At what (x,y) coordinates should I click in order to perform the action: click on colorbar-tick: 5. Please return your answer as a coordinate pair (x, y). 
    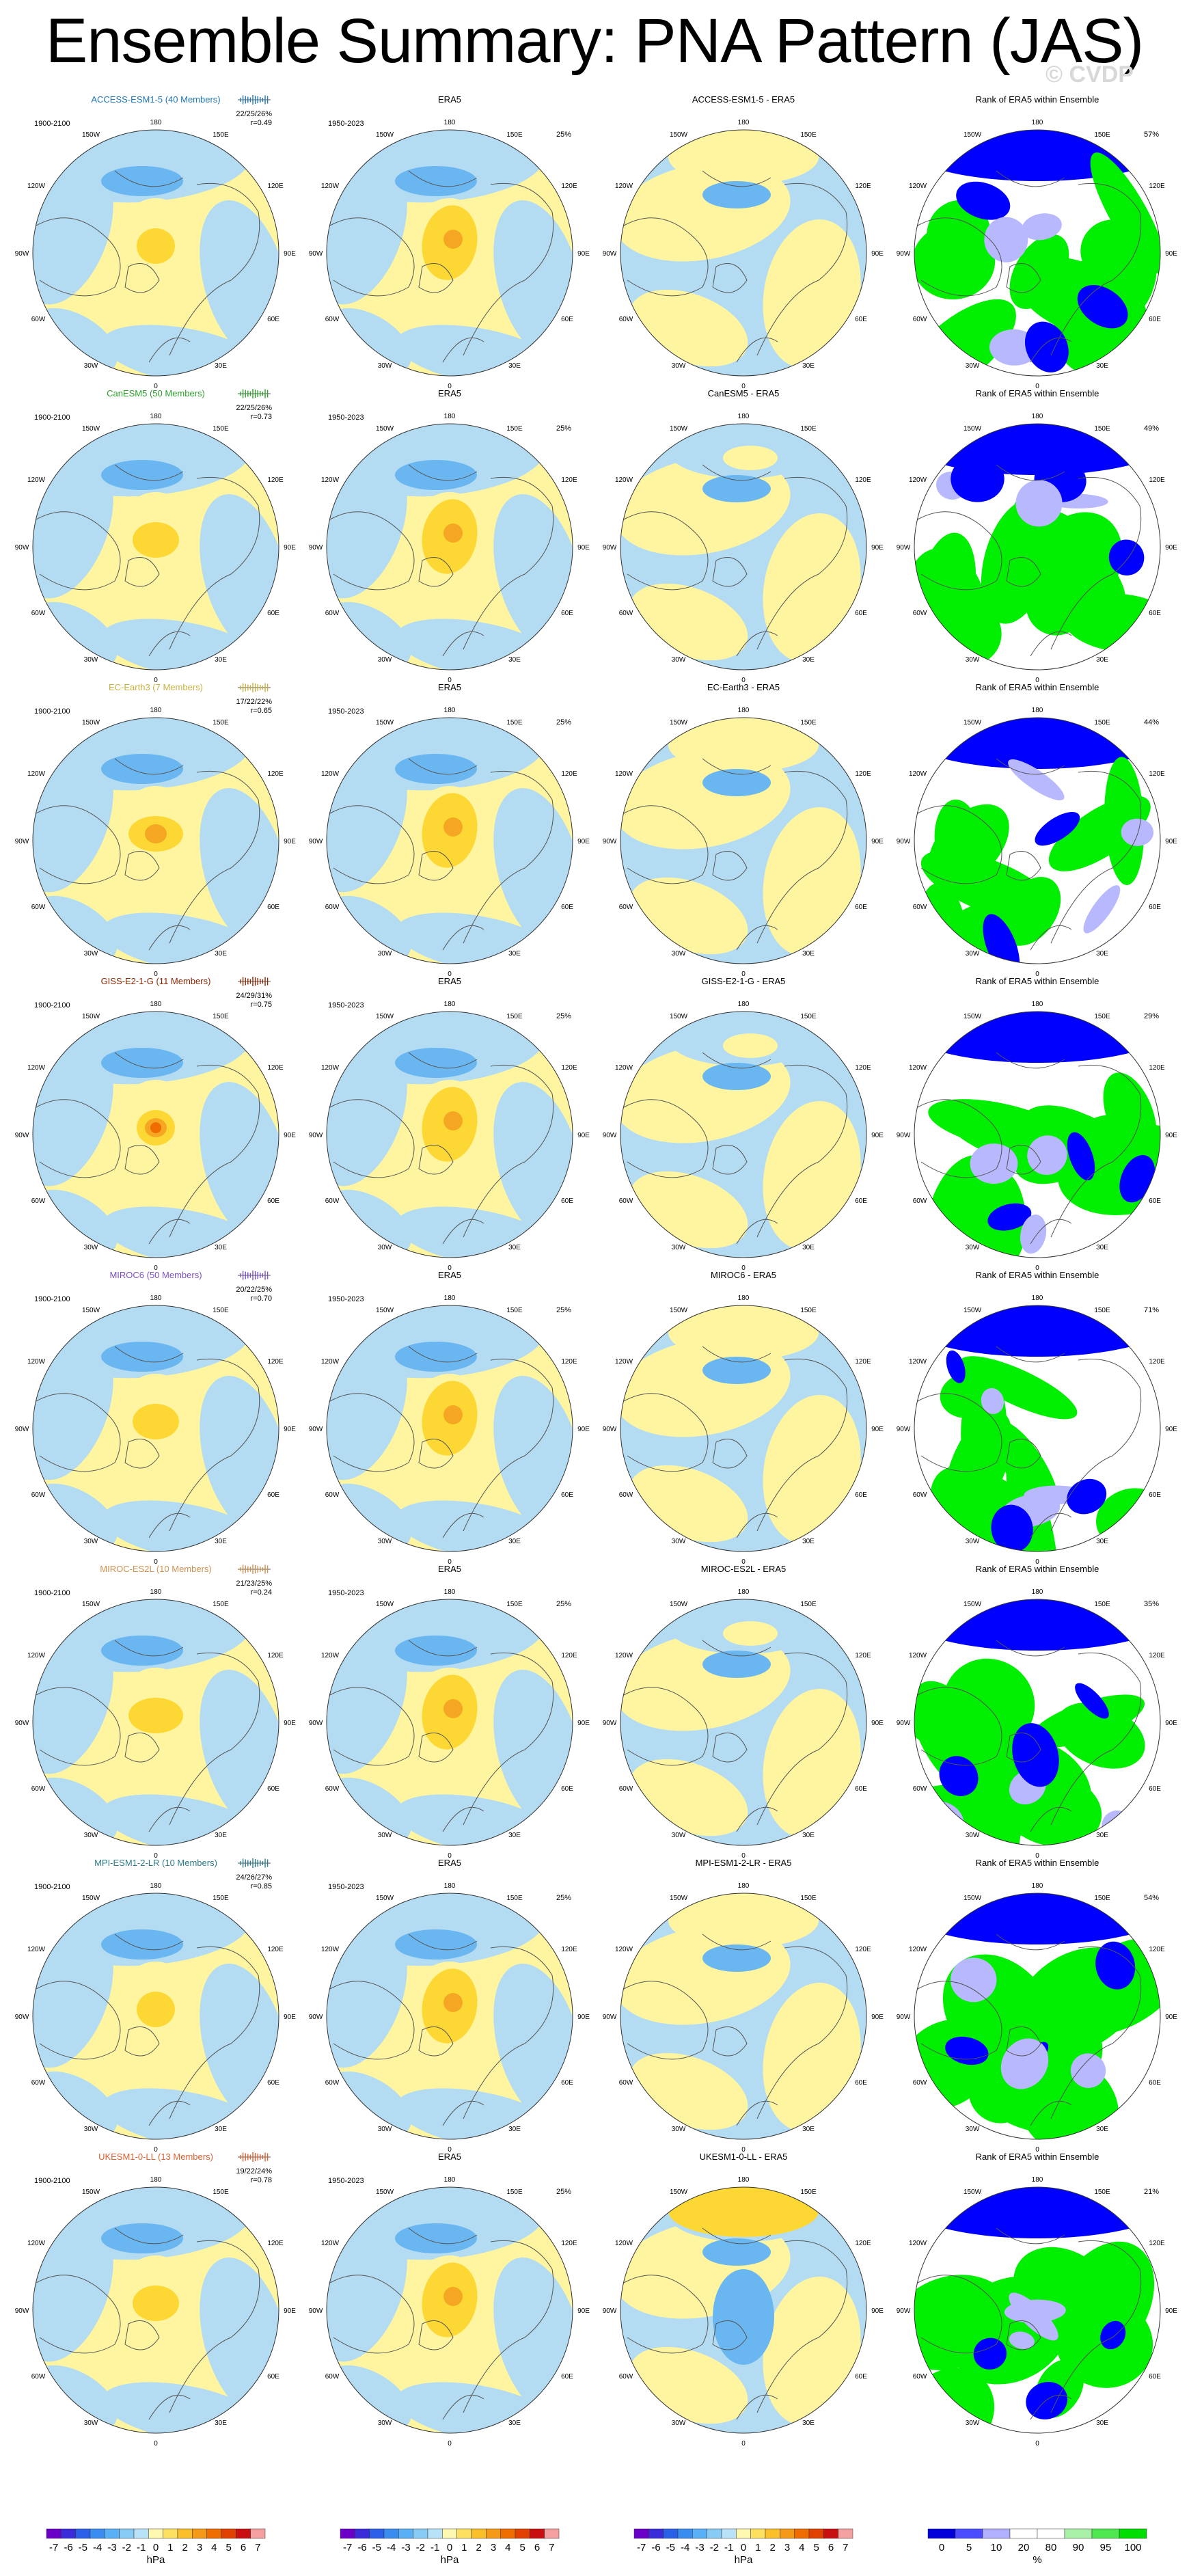
    Looking at the image, I should click on (522, 2547).